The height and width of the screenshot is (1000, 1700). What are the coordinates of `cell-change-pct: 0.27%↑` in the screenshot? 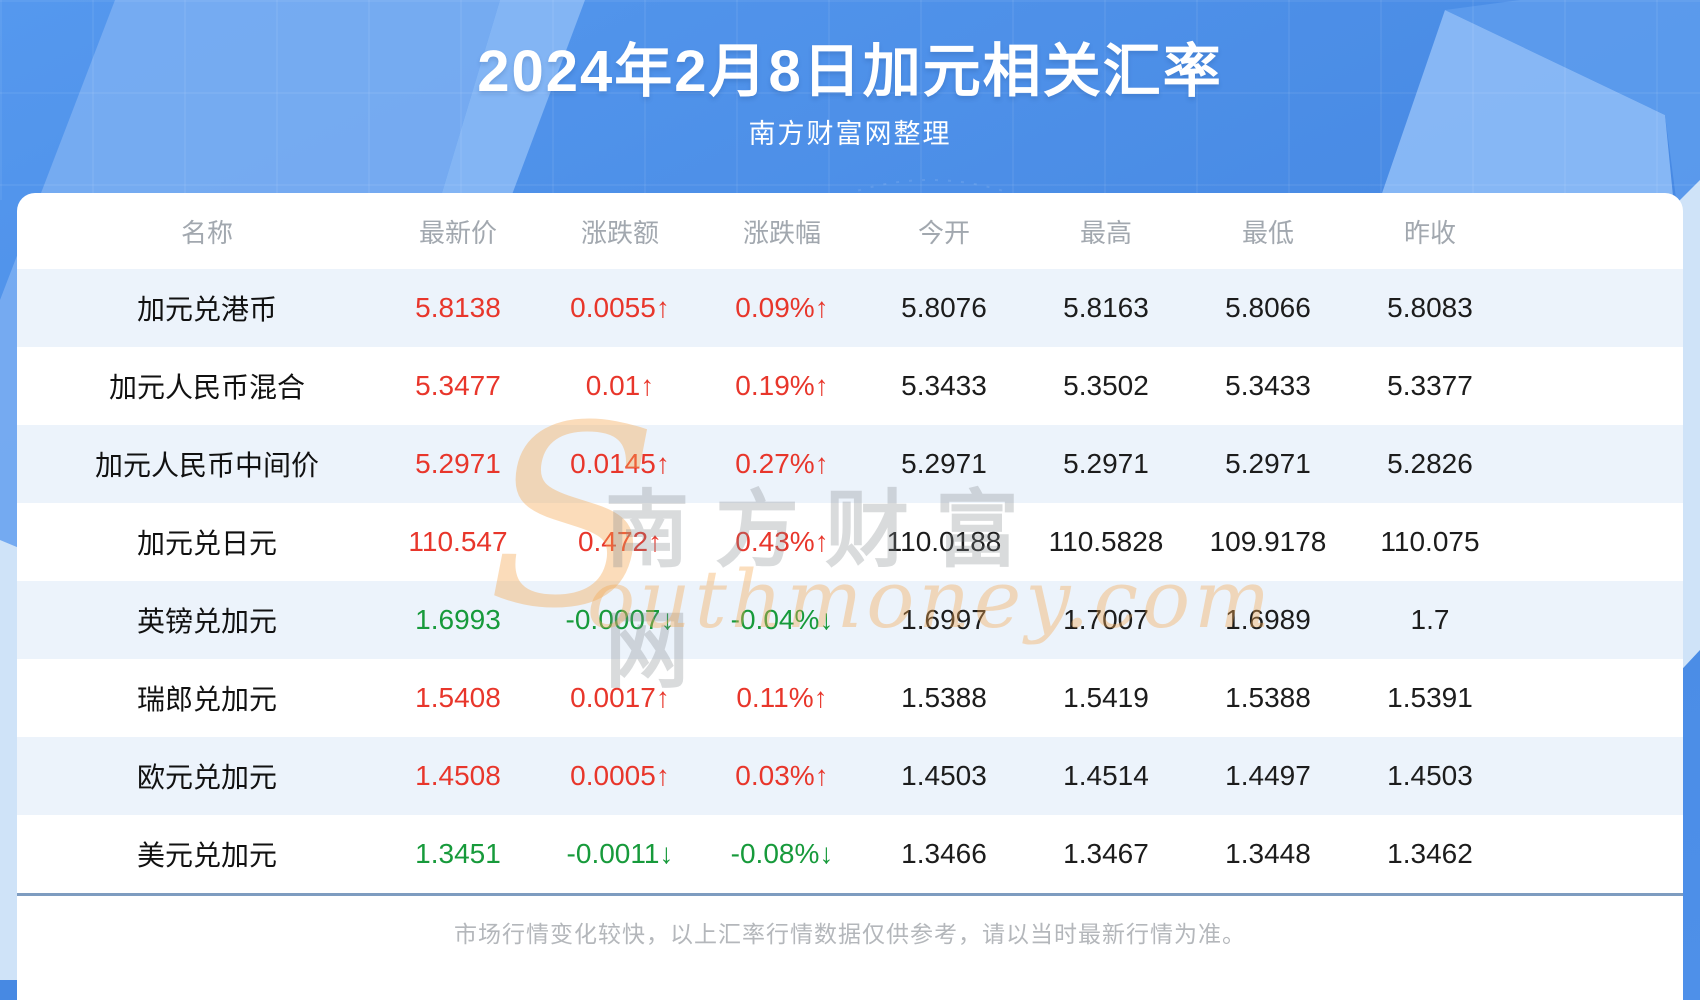 It's located at (782, 463).